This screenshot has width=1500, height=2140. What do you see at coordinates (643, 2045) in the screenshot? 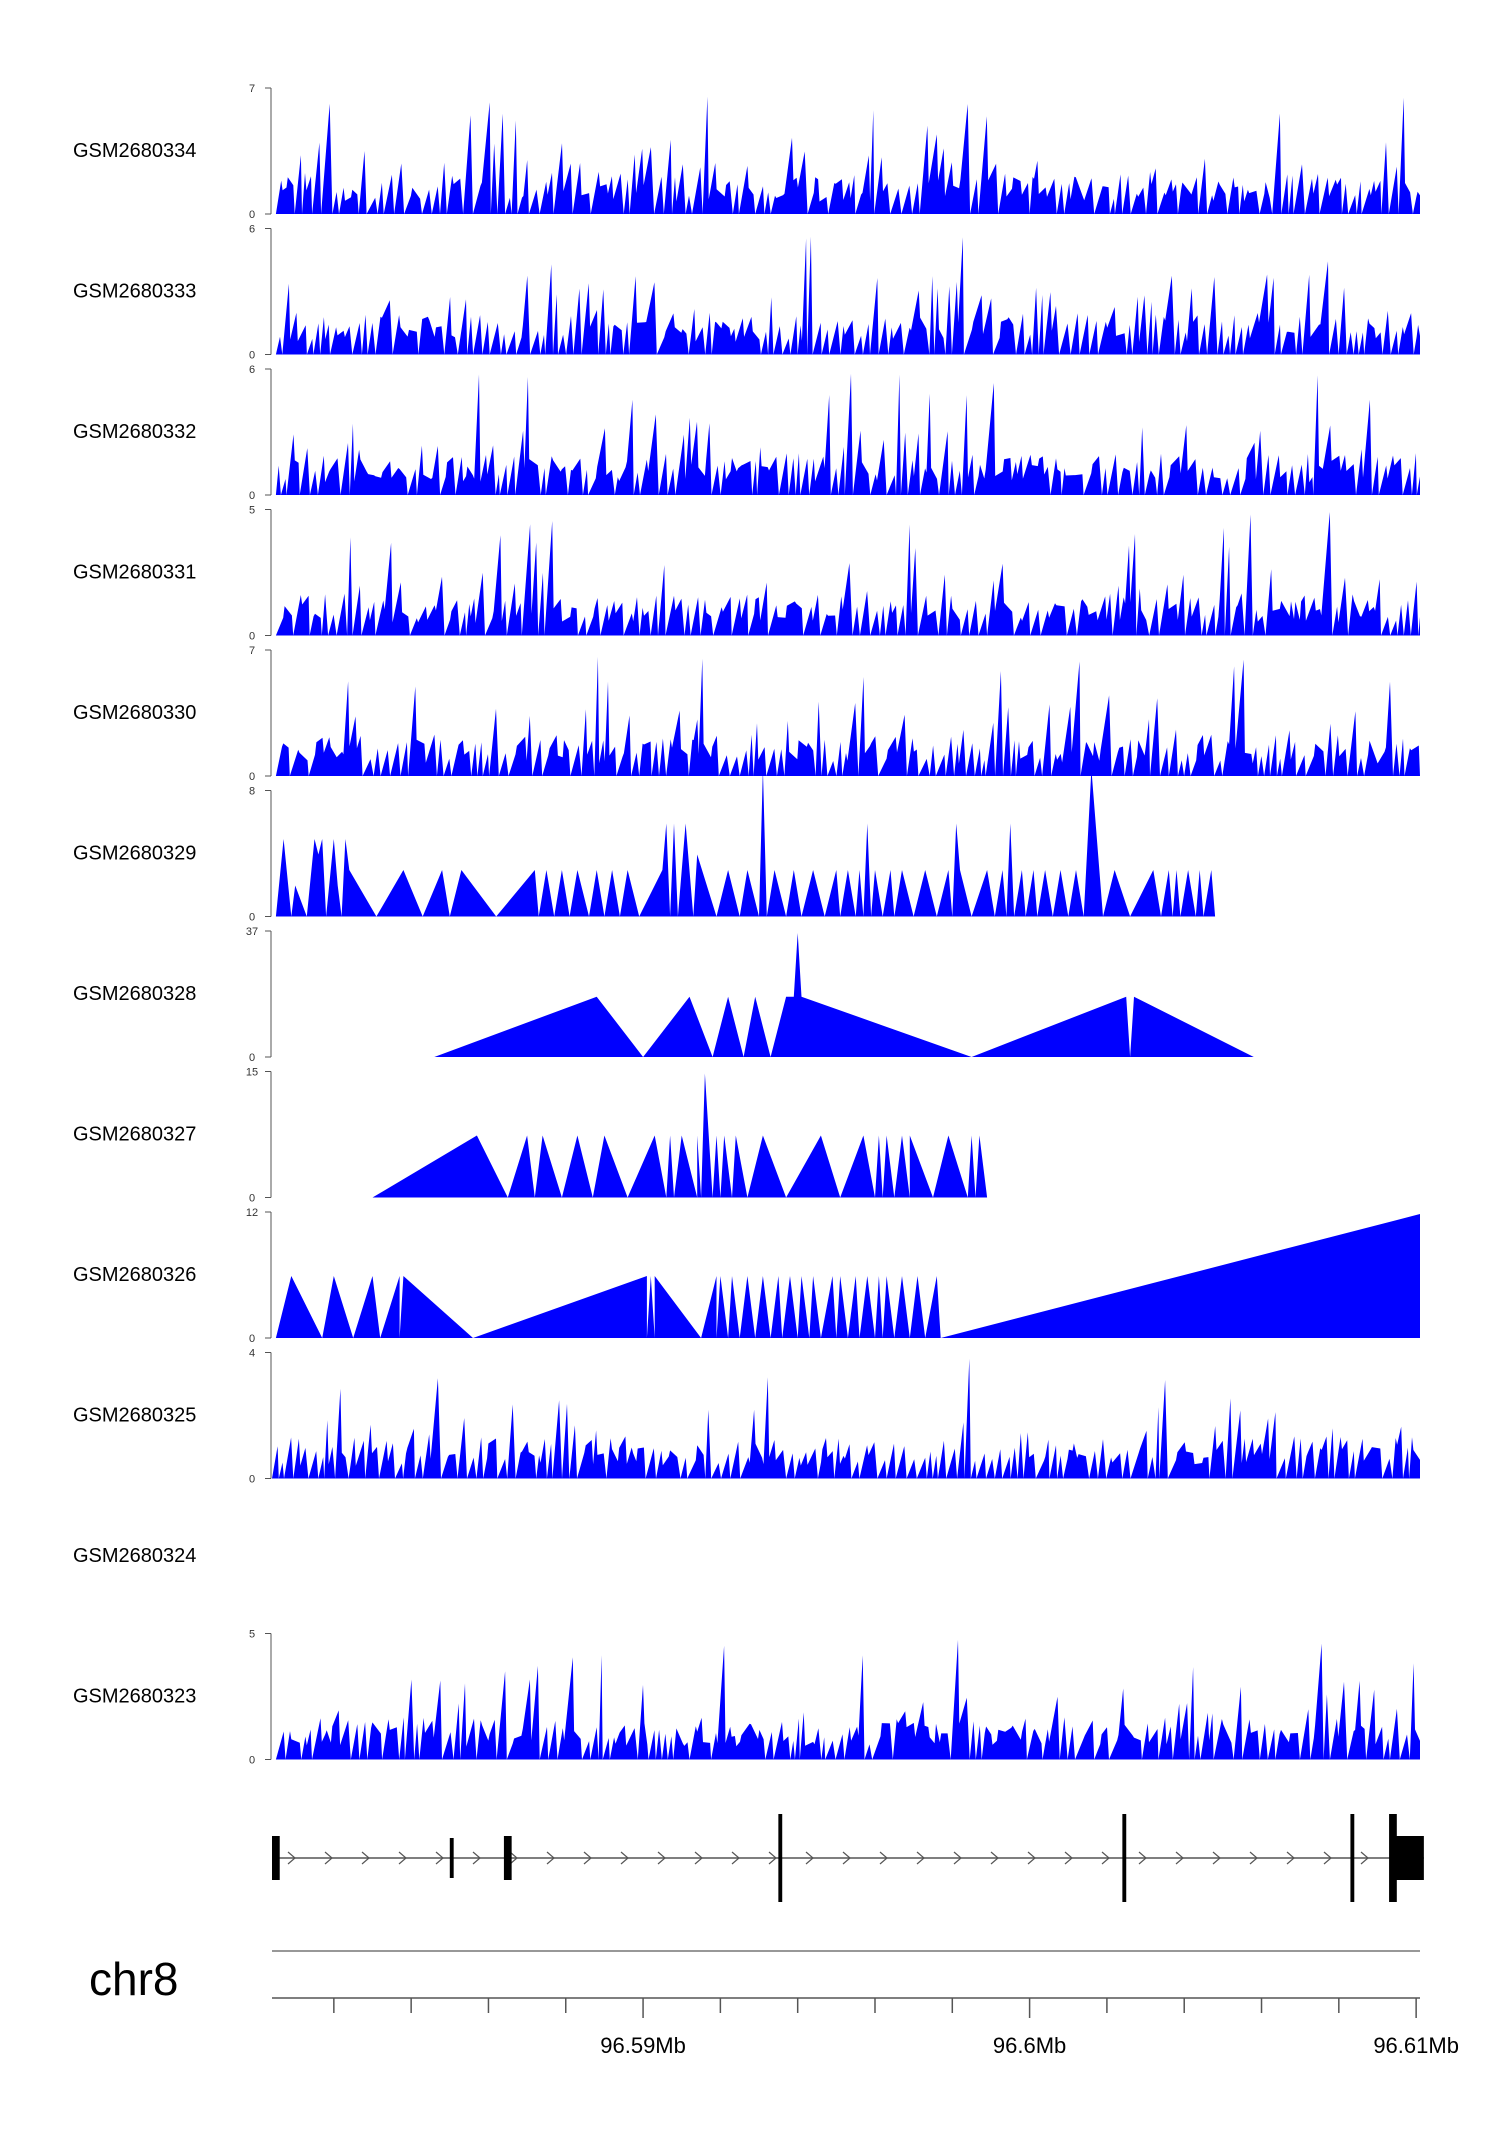
I see `axis-major-tick-label: 96.59Mb` at bounding box center [643, 2045].